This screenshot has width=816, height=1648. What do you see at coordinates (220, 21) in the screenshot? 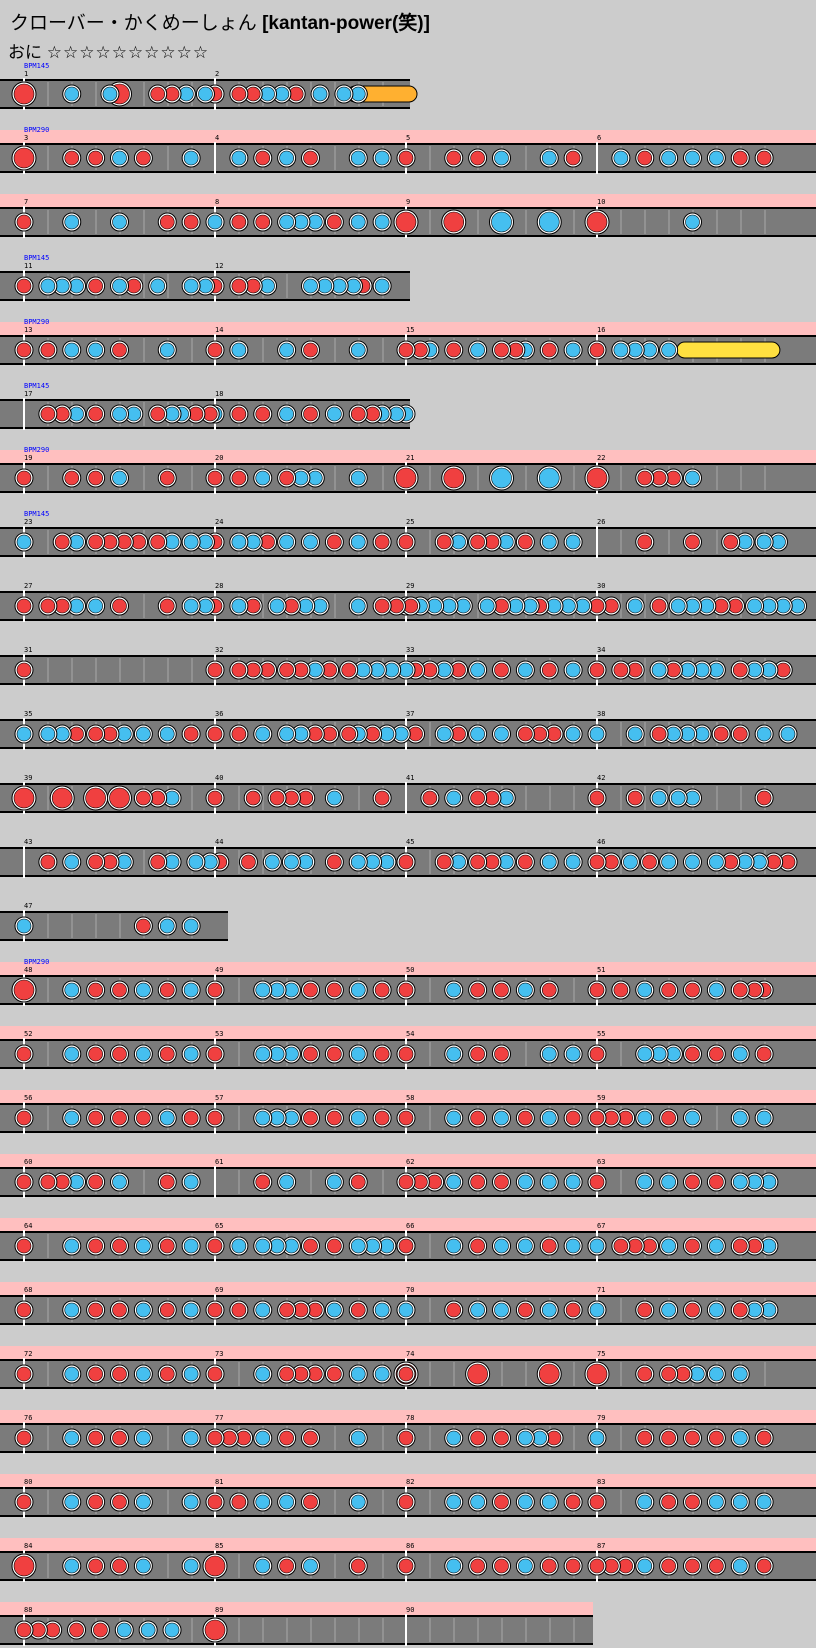
I see `song-title: クローバー・かくめーしょん [kantan-power(笑)]` at bounding box center [220, 21].